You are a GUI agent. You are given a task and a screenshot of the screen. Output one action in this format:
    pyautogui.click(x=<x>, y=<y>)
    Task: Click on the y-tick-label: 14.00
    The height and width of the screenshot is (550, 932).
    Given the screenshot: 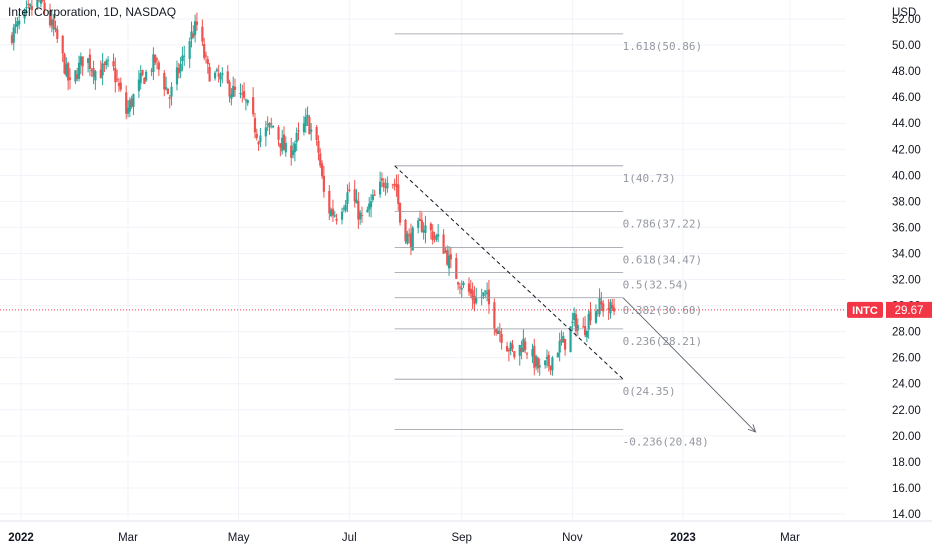 What is the action you would take?
    pyautogui.click(x=906, y=515)
    